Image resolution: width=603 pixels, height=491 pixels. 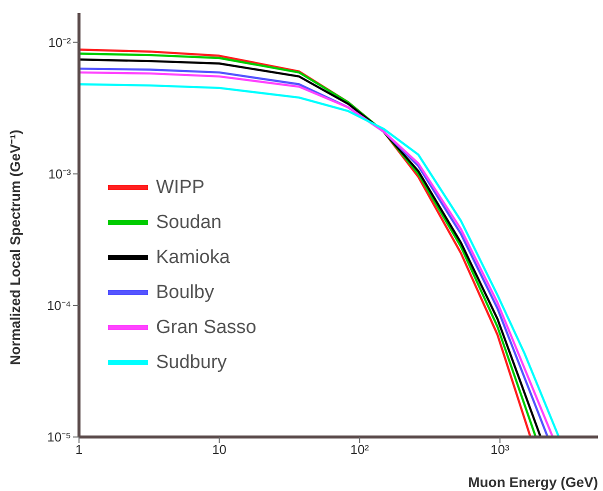 I want to click on legend-label: WIPP, so click(x=180, y=187).